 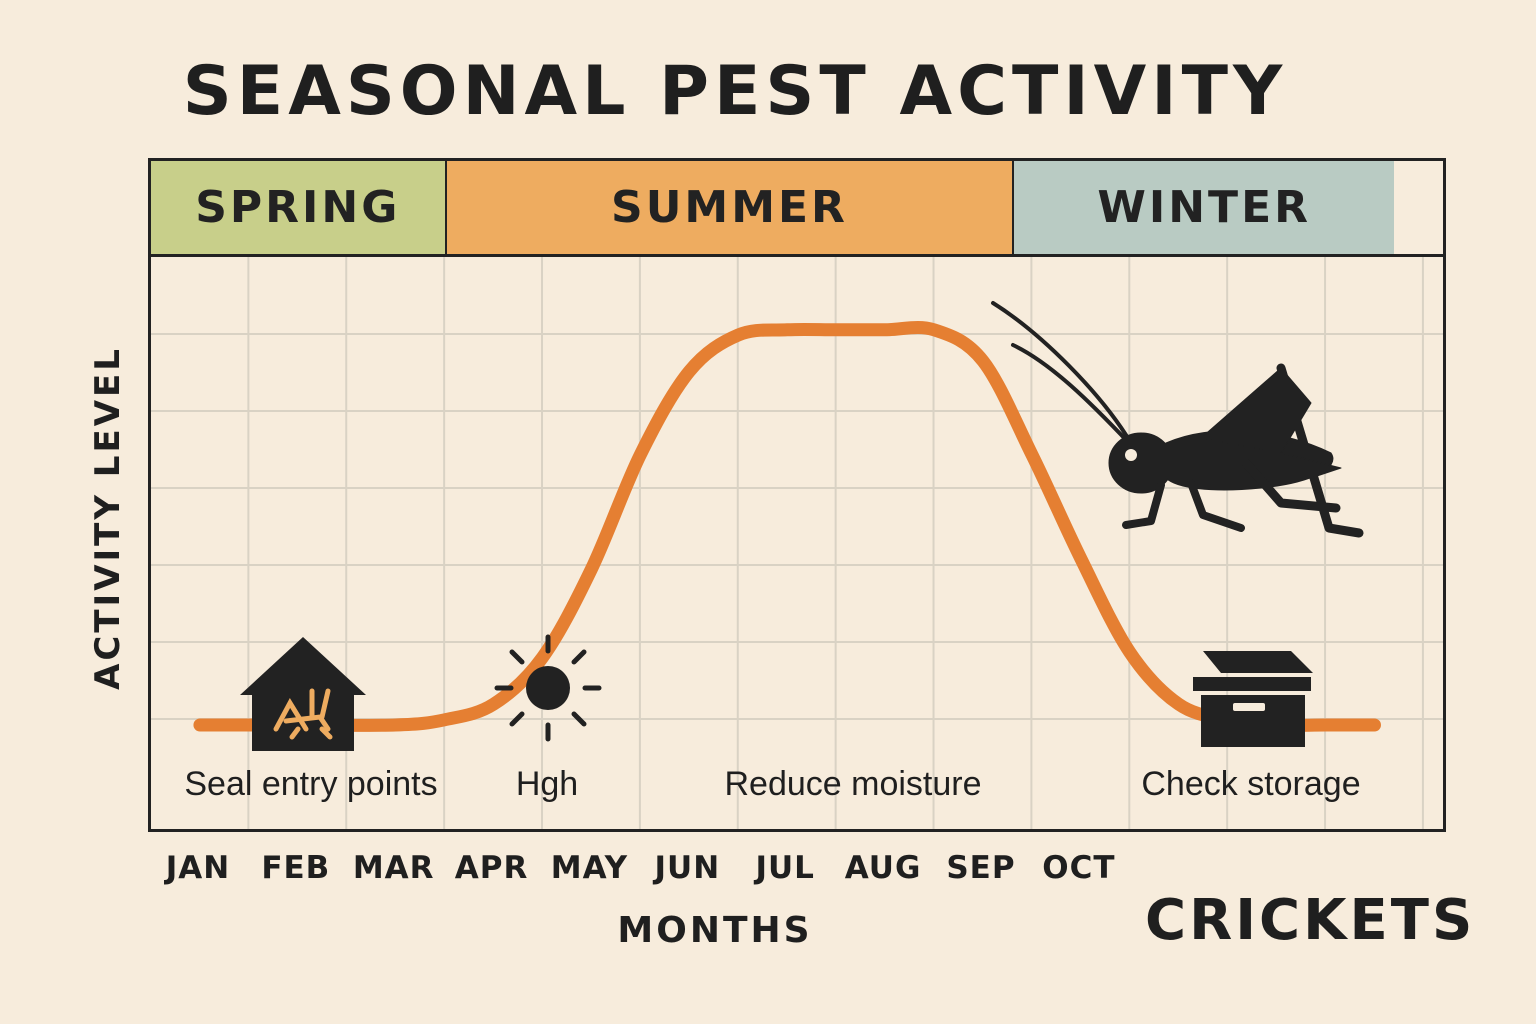 I want to click on season-band-winter: WINTER, so click(x=1203, y=207).